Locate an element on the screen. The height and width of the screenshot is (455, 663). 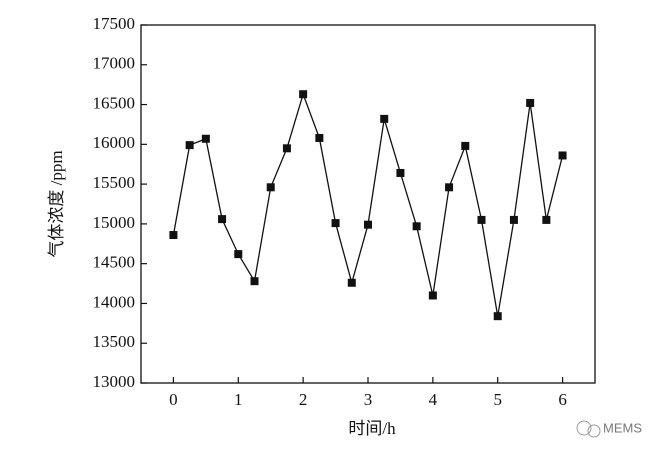
y-axis-label: 气体浓度 /ppm is located at coordinates (56, 203).